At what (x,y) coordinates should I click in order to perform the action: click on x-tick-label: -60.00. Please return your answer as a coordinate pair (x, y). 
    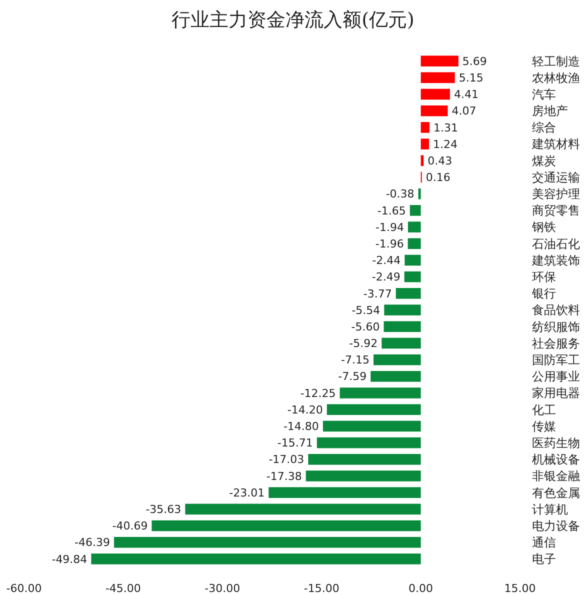
    Looking at the image, I should click on (24, 588).